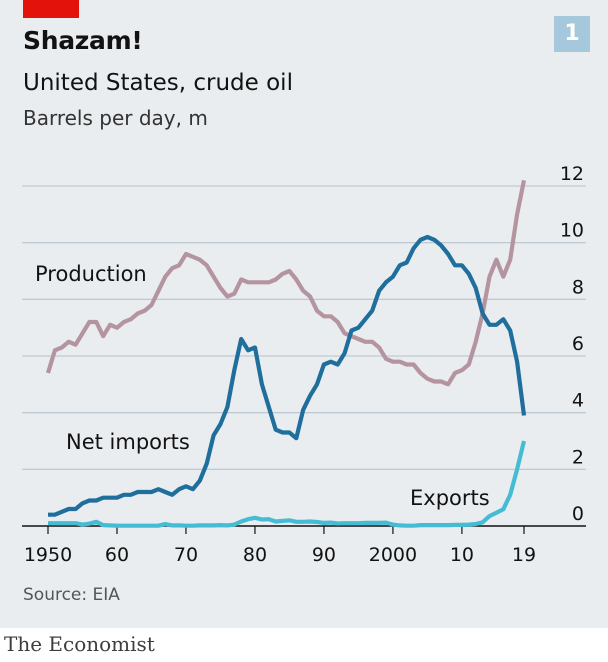 Image resolution: width=608 pixels, height=662 pixels. What do you see at coordinates (324, 555) in the screenshot?
I see `x-tick-label: 90` at bounding box center [324, 555].